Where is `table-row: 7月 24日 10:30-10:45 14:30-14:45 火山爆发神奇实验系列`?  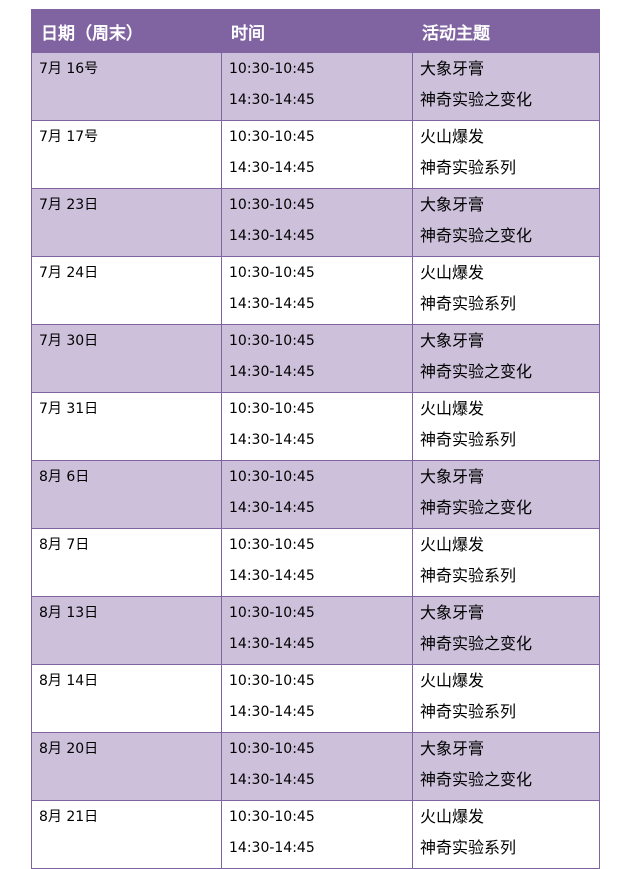 table-row: 7月 24日 10:30-10:45 14:30-14:45 火山爆发神奇实验系列 is located at coordinates (315, 290).